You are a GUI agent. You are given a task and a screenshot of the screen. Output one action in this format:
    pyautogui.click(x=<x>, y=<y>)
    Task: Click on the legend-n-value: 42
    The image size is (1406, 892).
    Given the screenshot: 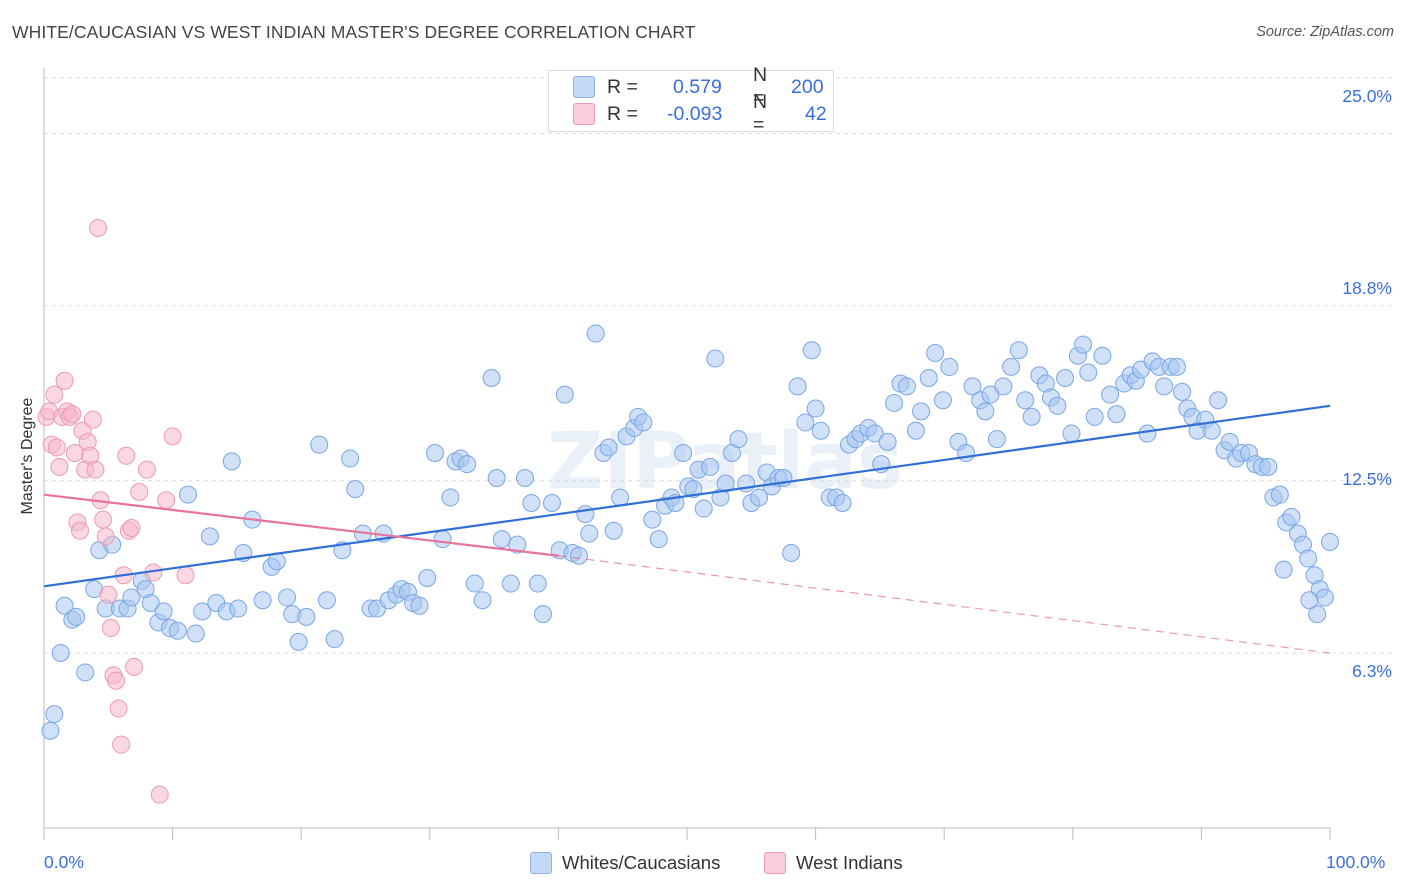 What is the action you would take?
    pyautogui.click(x=816, y=113)
    